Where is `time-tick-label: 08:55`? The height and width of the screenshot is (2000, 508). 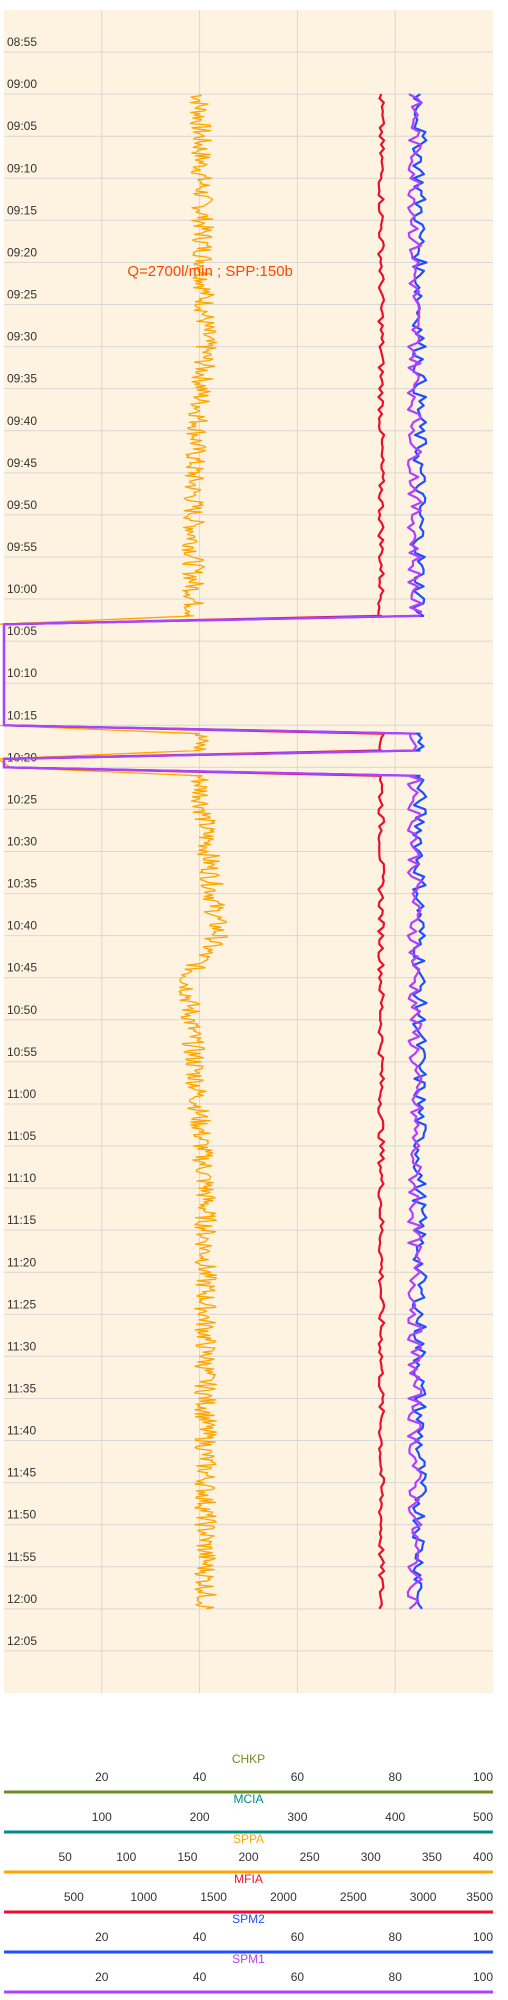 time-tick-label: 08:55 is located at coordinates (22, 42).